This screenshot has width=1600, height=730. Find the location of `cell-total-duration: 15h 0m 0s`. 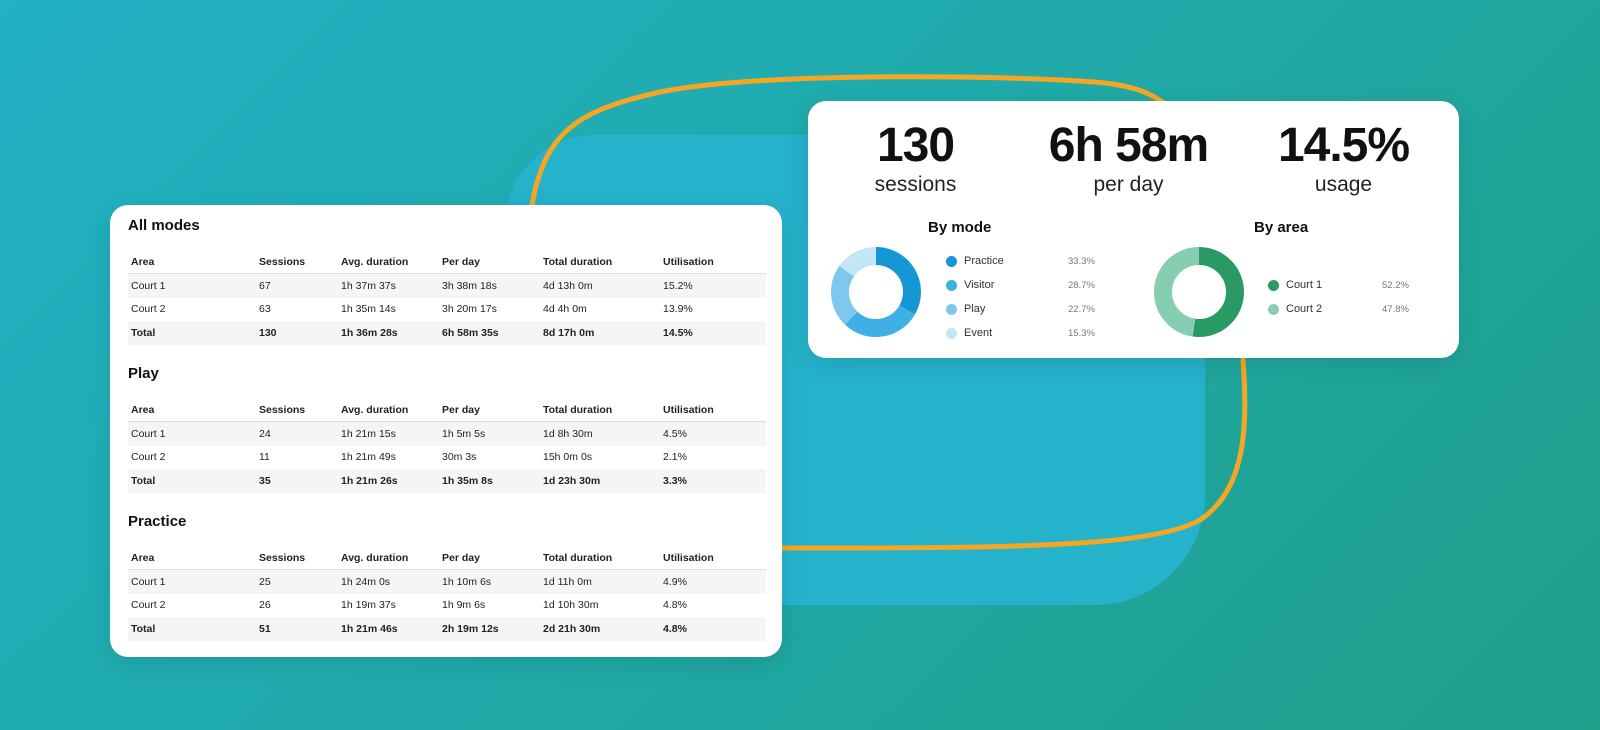

cell-total-duration: 15h 0m 0s is located at coordinates (568, 457).